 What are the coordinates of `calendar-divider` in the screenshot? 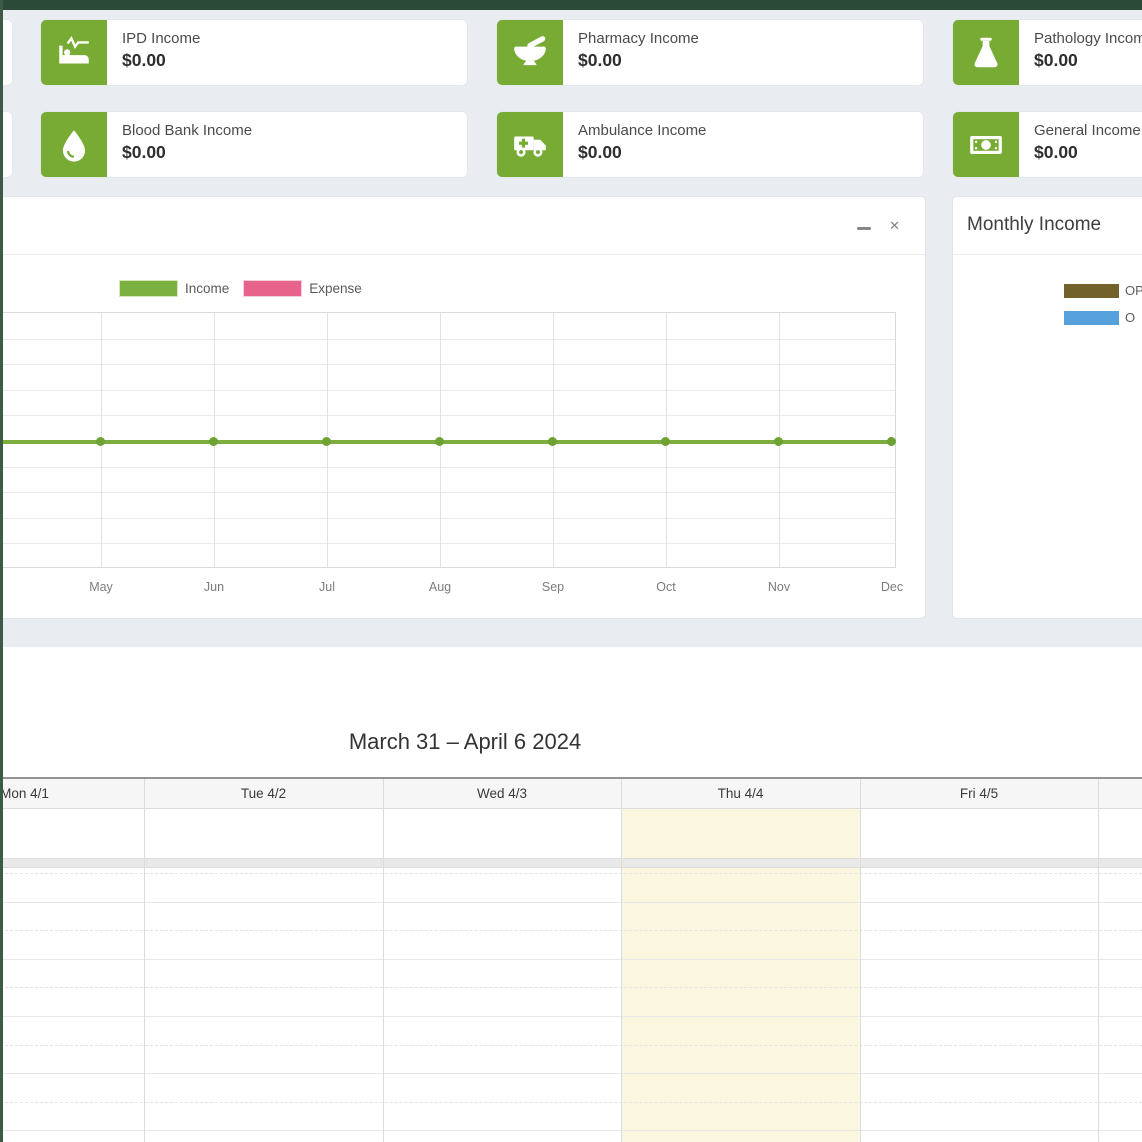 It's located at (571, 863).